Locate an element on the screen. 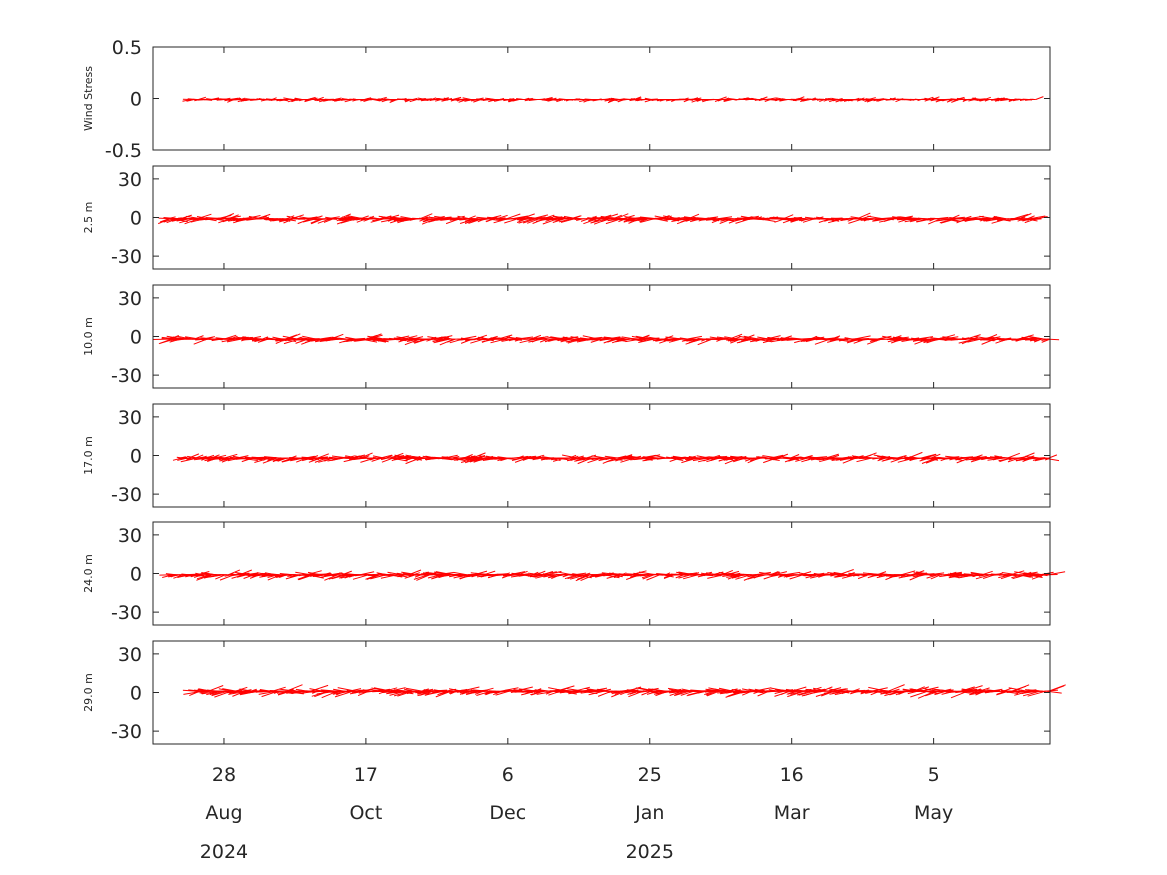 The height and width of the screenshot is (875, 1167). x-tick-month-label: Mar is located at coordinates (792, 813).